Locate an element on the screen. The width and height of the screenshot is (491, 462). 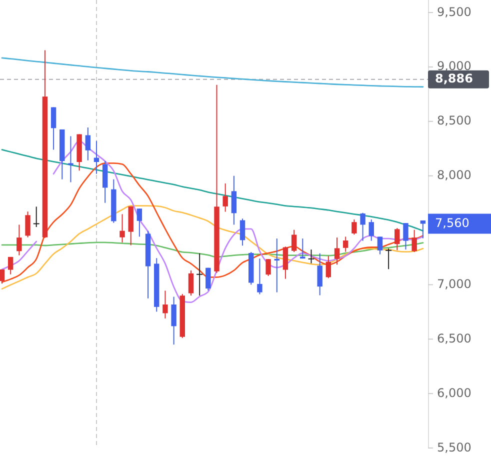
y-tick-label: 6,000 is located at coordinates (454, 393).